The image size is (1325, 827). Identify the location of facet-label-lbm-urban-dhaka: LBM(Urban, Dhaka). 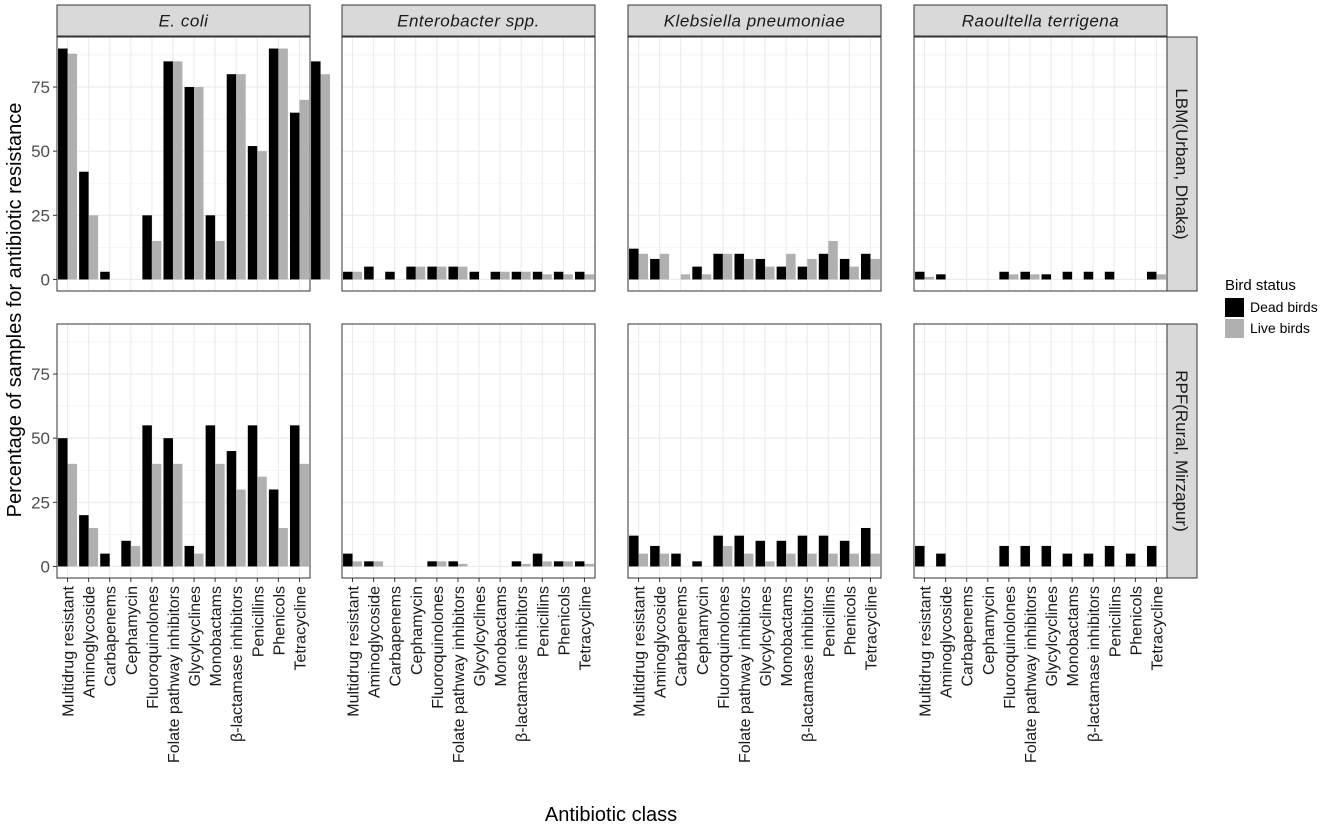
(1181, 163).